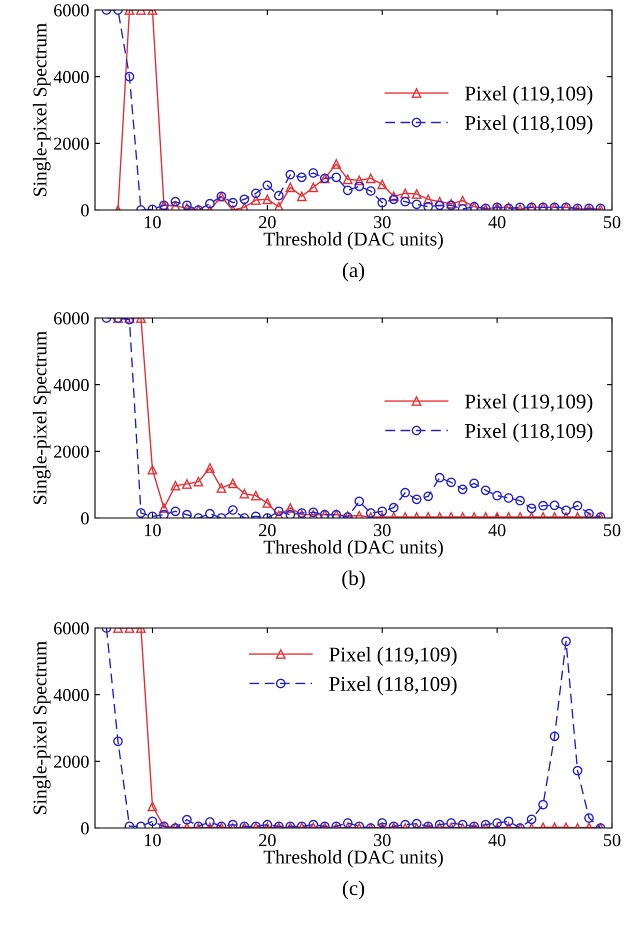 The width and height of the screenshot is (641, 925). Describe the element at coordinates (353, 580) in the screenshot. I see `text: (b)` at that location.